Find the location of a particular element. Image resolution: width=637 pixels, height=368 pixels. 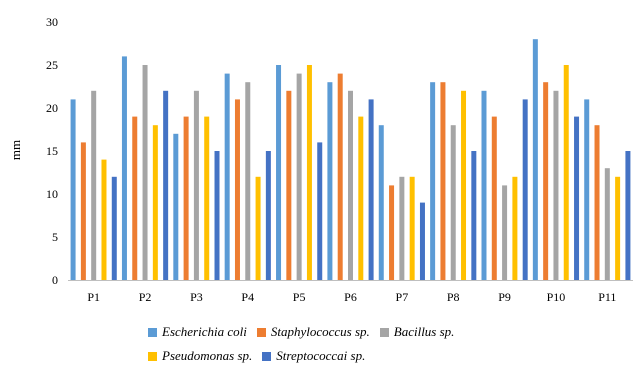

x-tick-label: P2 is located at coordinates (145, 297).